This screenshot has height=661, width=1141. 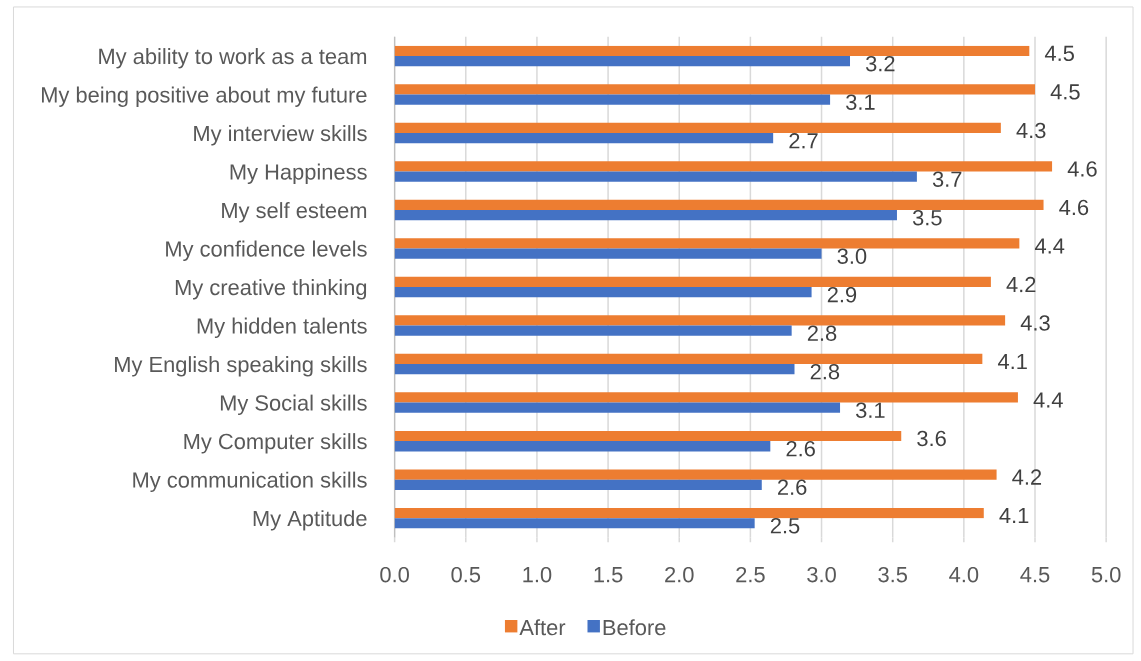 What do you see at coordinates (947, 179) in the screenshot?
I see `data-label: 3.7` at bounding box center [947, 179].